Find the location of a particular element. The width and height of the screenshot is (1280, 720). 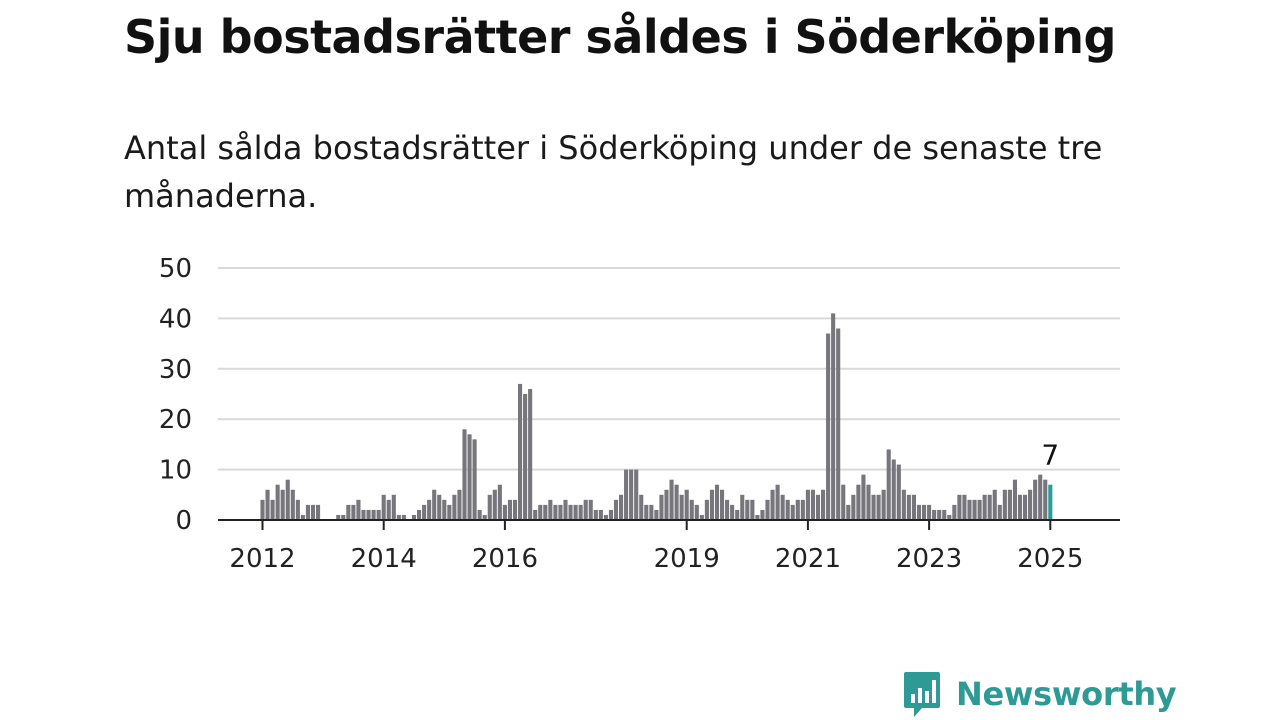

brand-logo: Newsworthy is located at coordinates (1039, 694).